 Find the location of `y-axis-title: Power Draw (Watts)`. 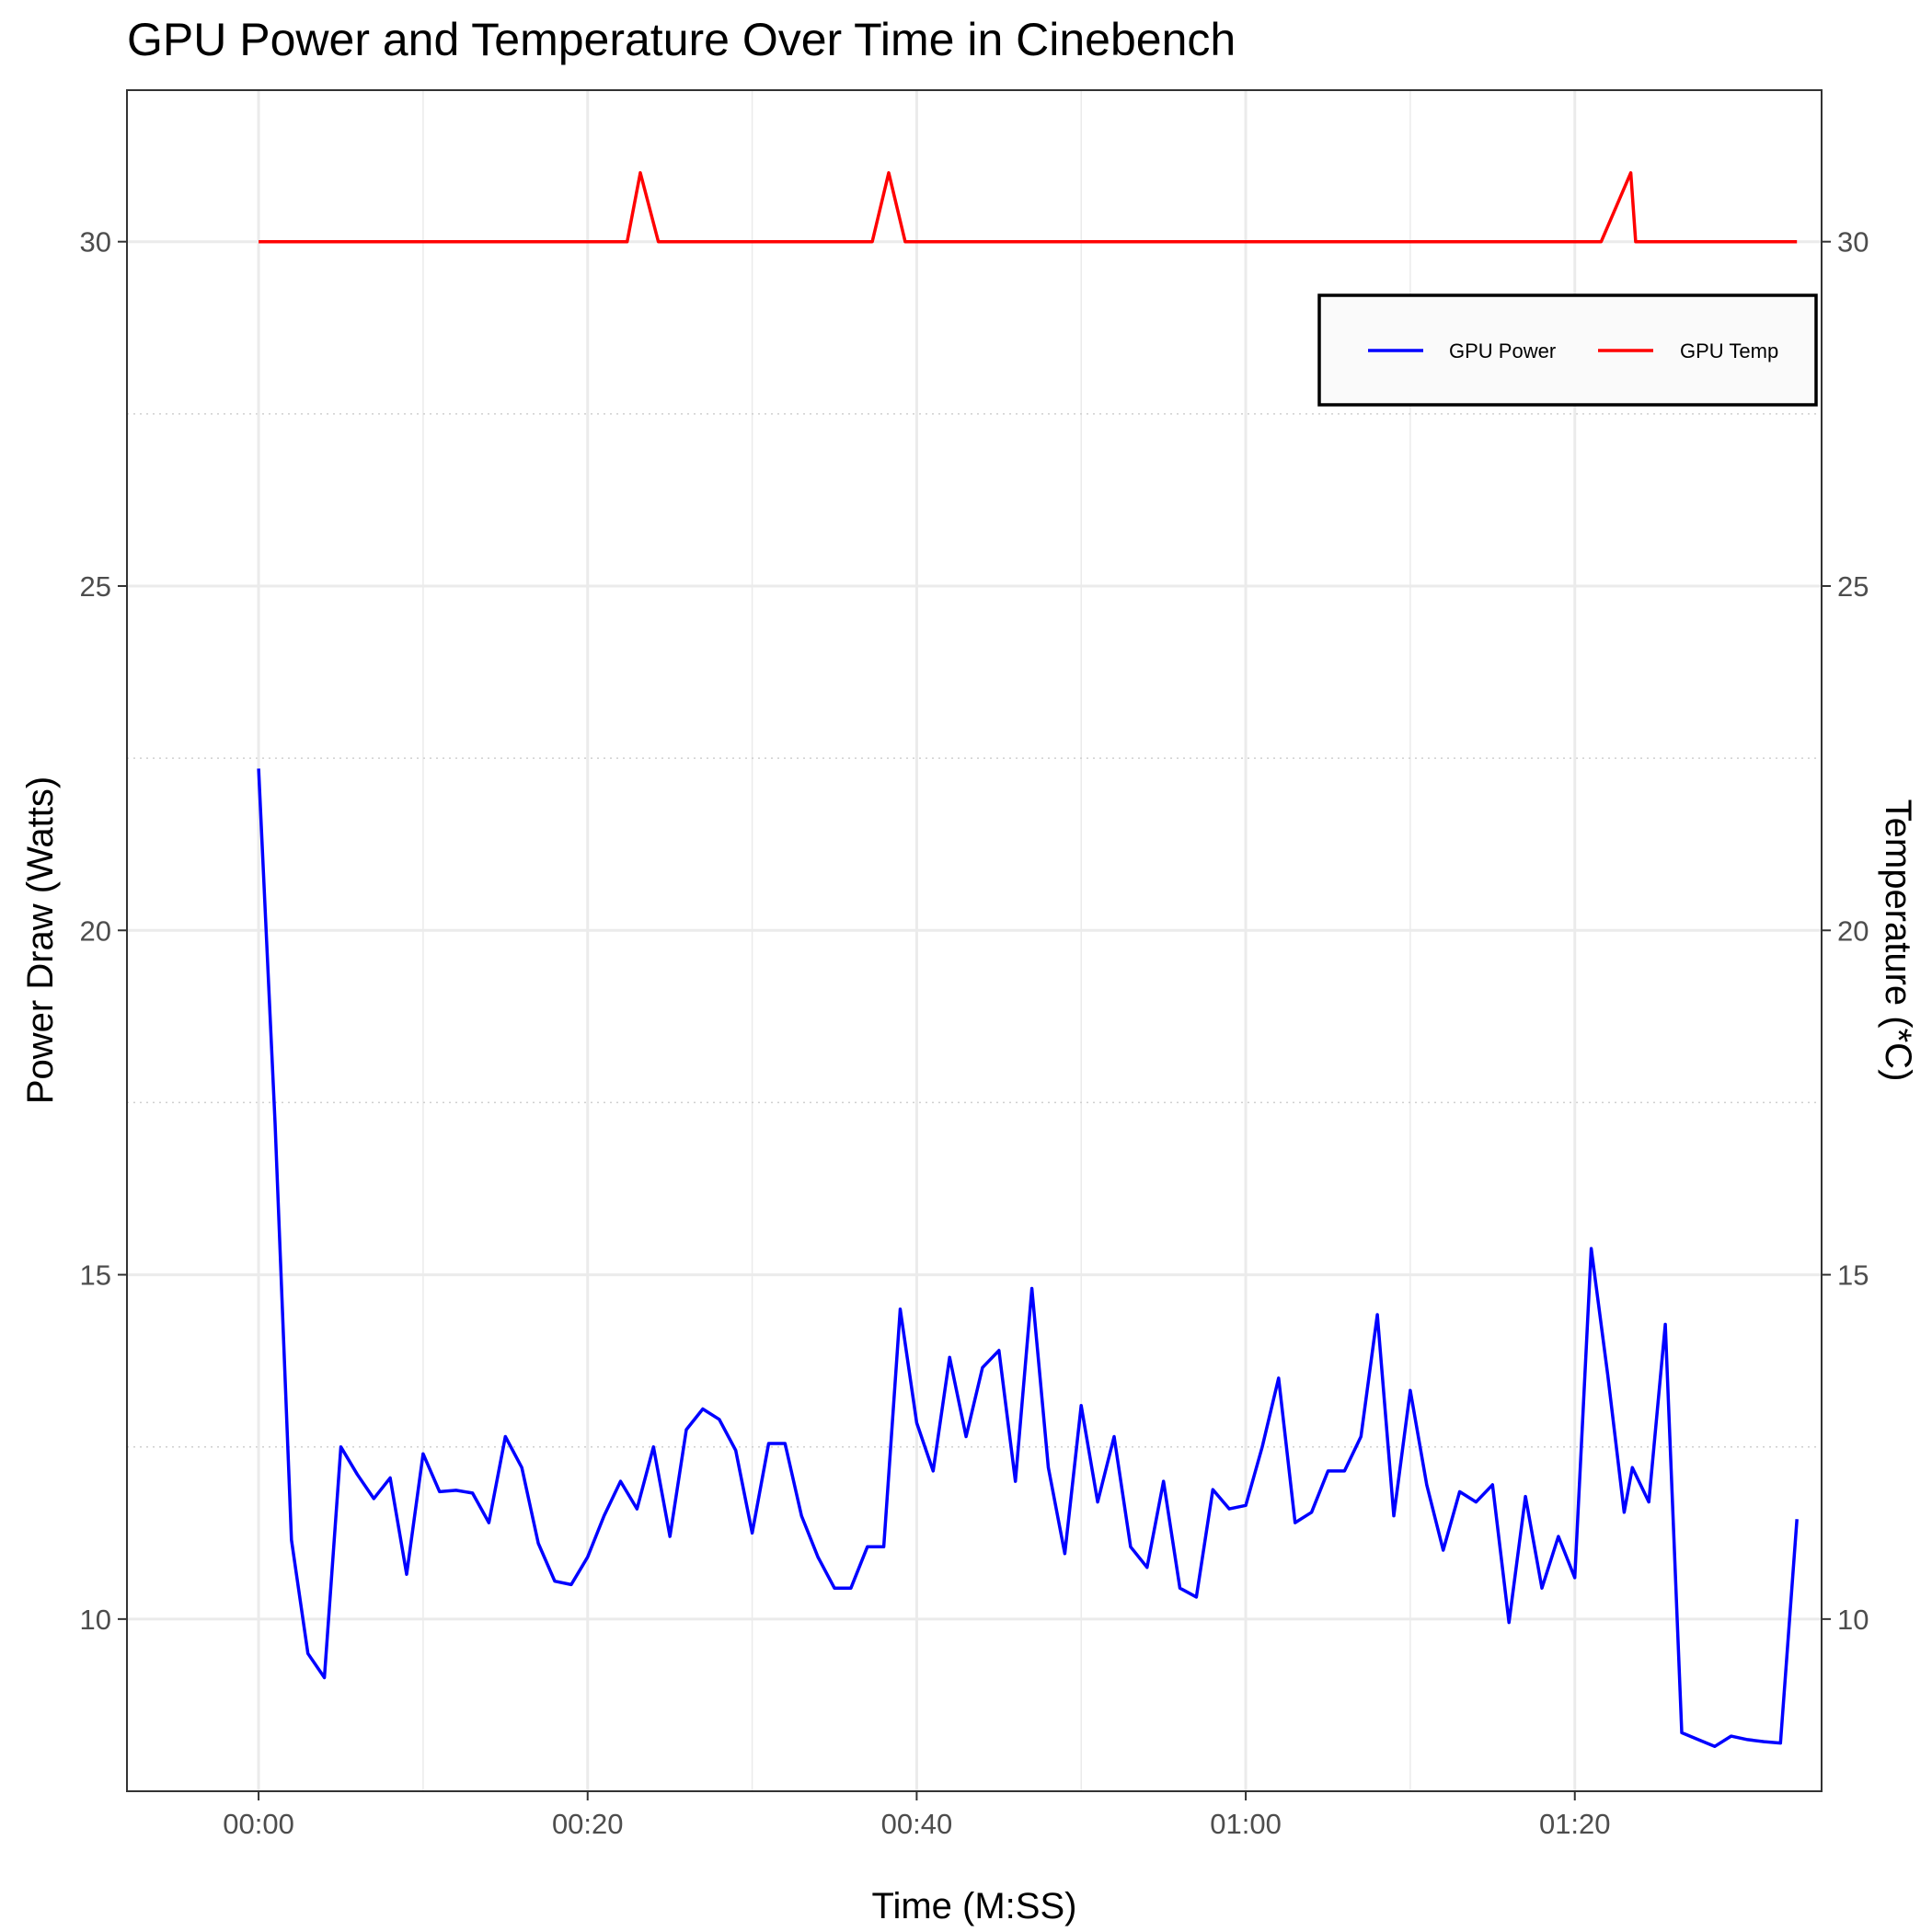

y-axis-title: Power Draw (Watts) is located at coordinates (40, 940).